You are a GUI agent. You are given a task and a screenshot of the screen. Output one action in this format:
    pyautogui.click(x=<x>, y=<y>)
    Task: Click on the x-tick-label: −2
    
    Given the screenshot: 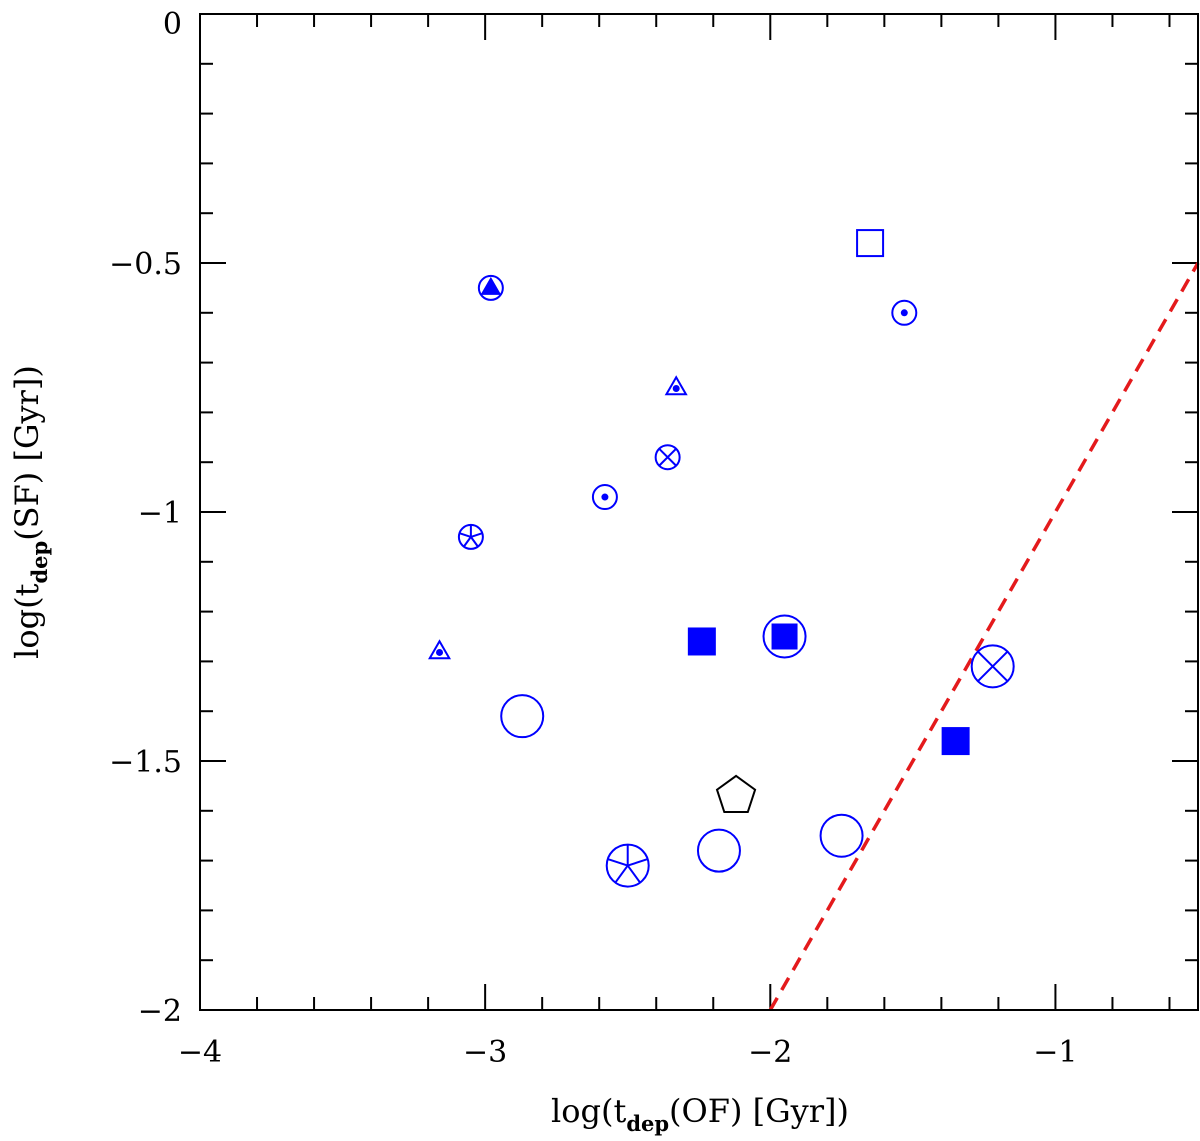 What is the action you would take?
    pyautogui.click(x=770, y=1052)
    